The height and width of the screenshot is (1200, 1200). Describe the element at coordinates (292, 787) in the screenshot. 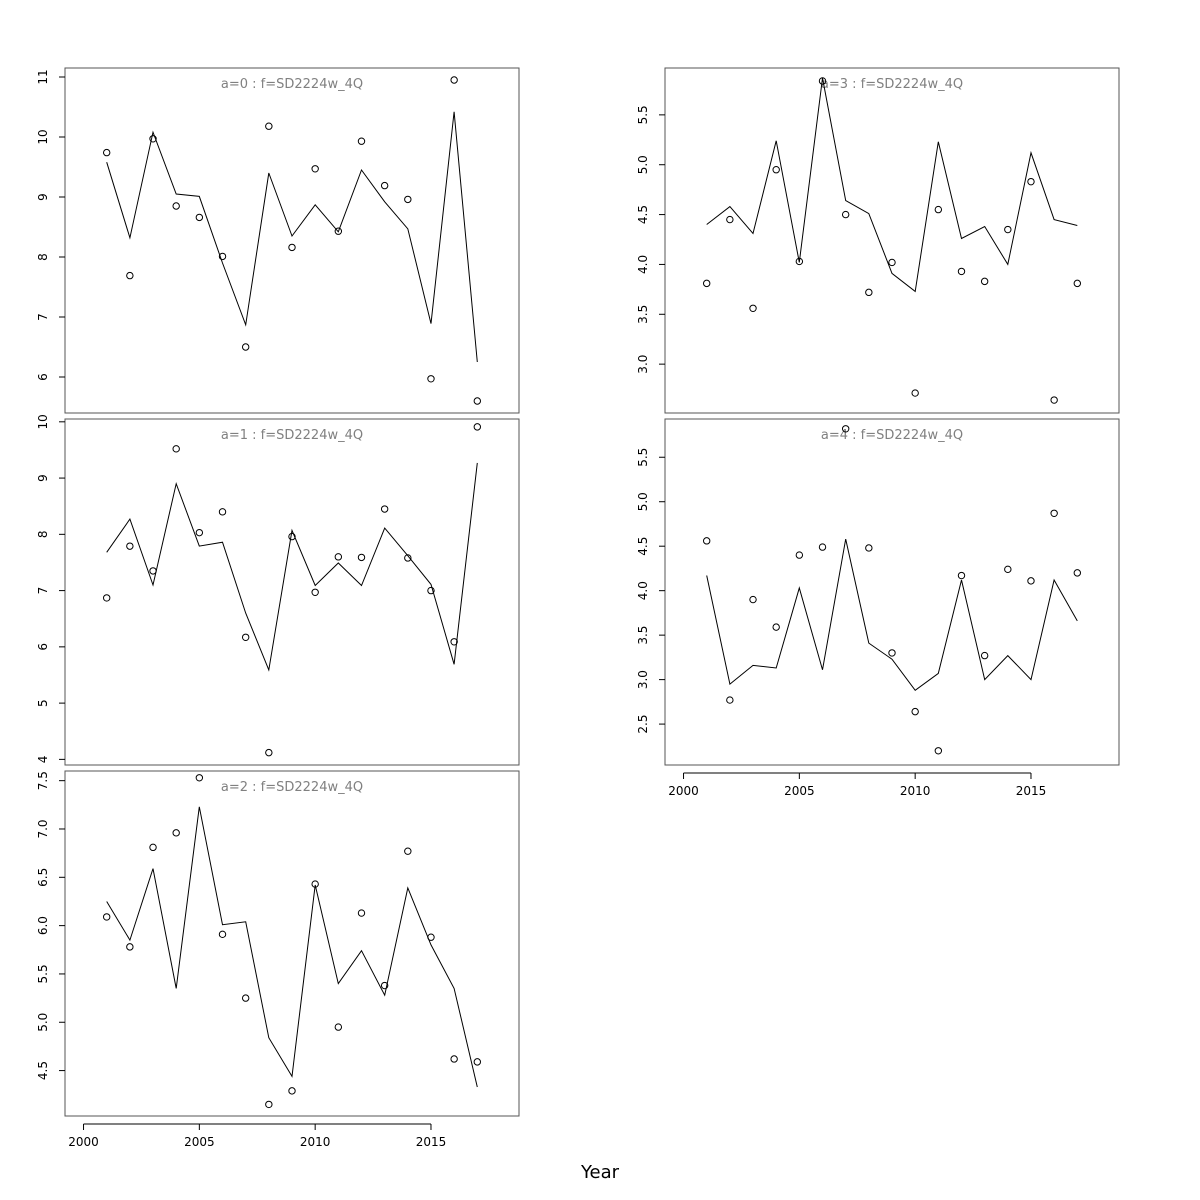

I see `panel-title: a=2 : f=SD2224w_4Q` at that location.